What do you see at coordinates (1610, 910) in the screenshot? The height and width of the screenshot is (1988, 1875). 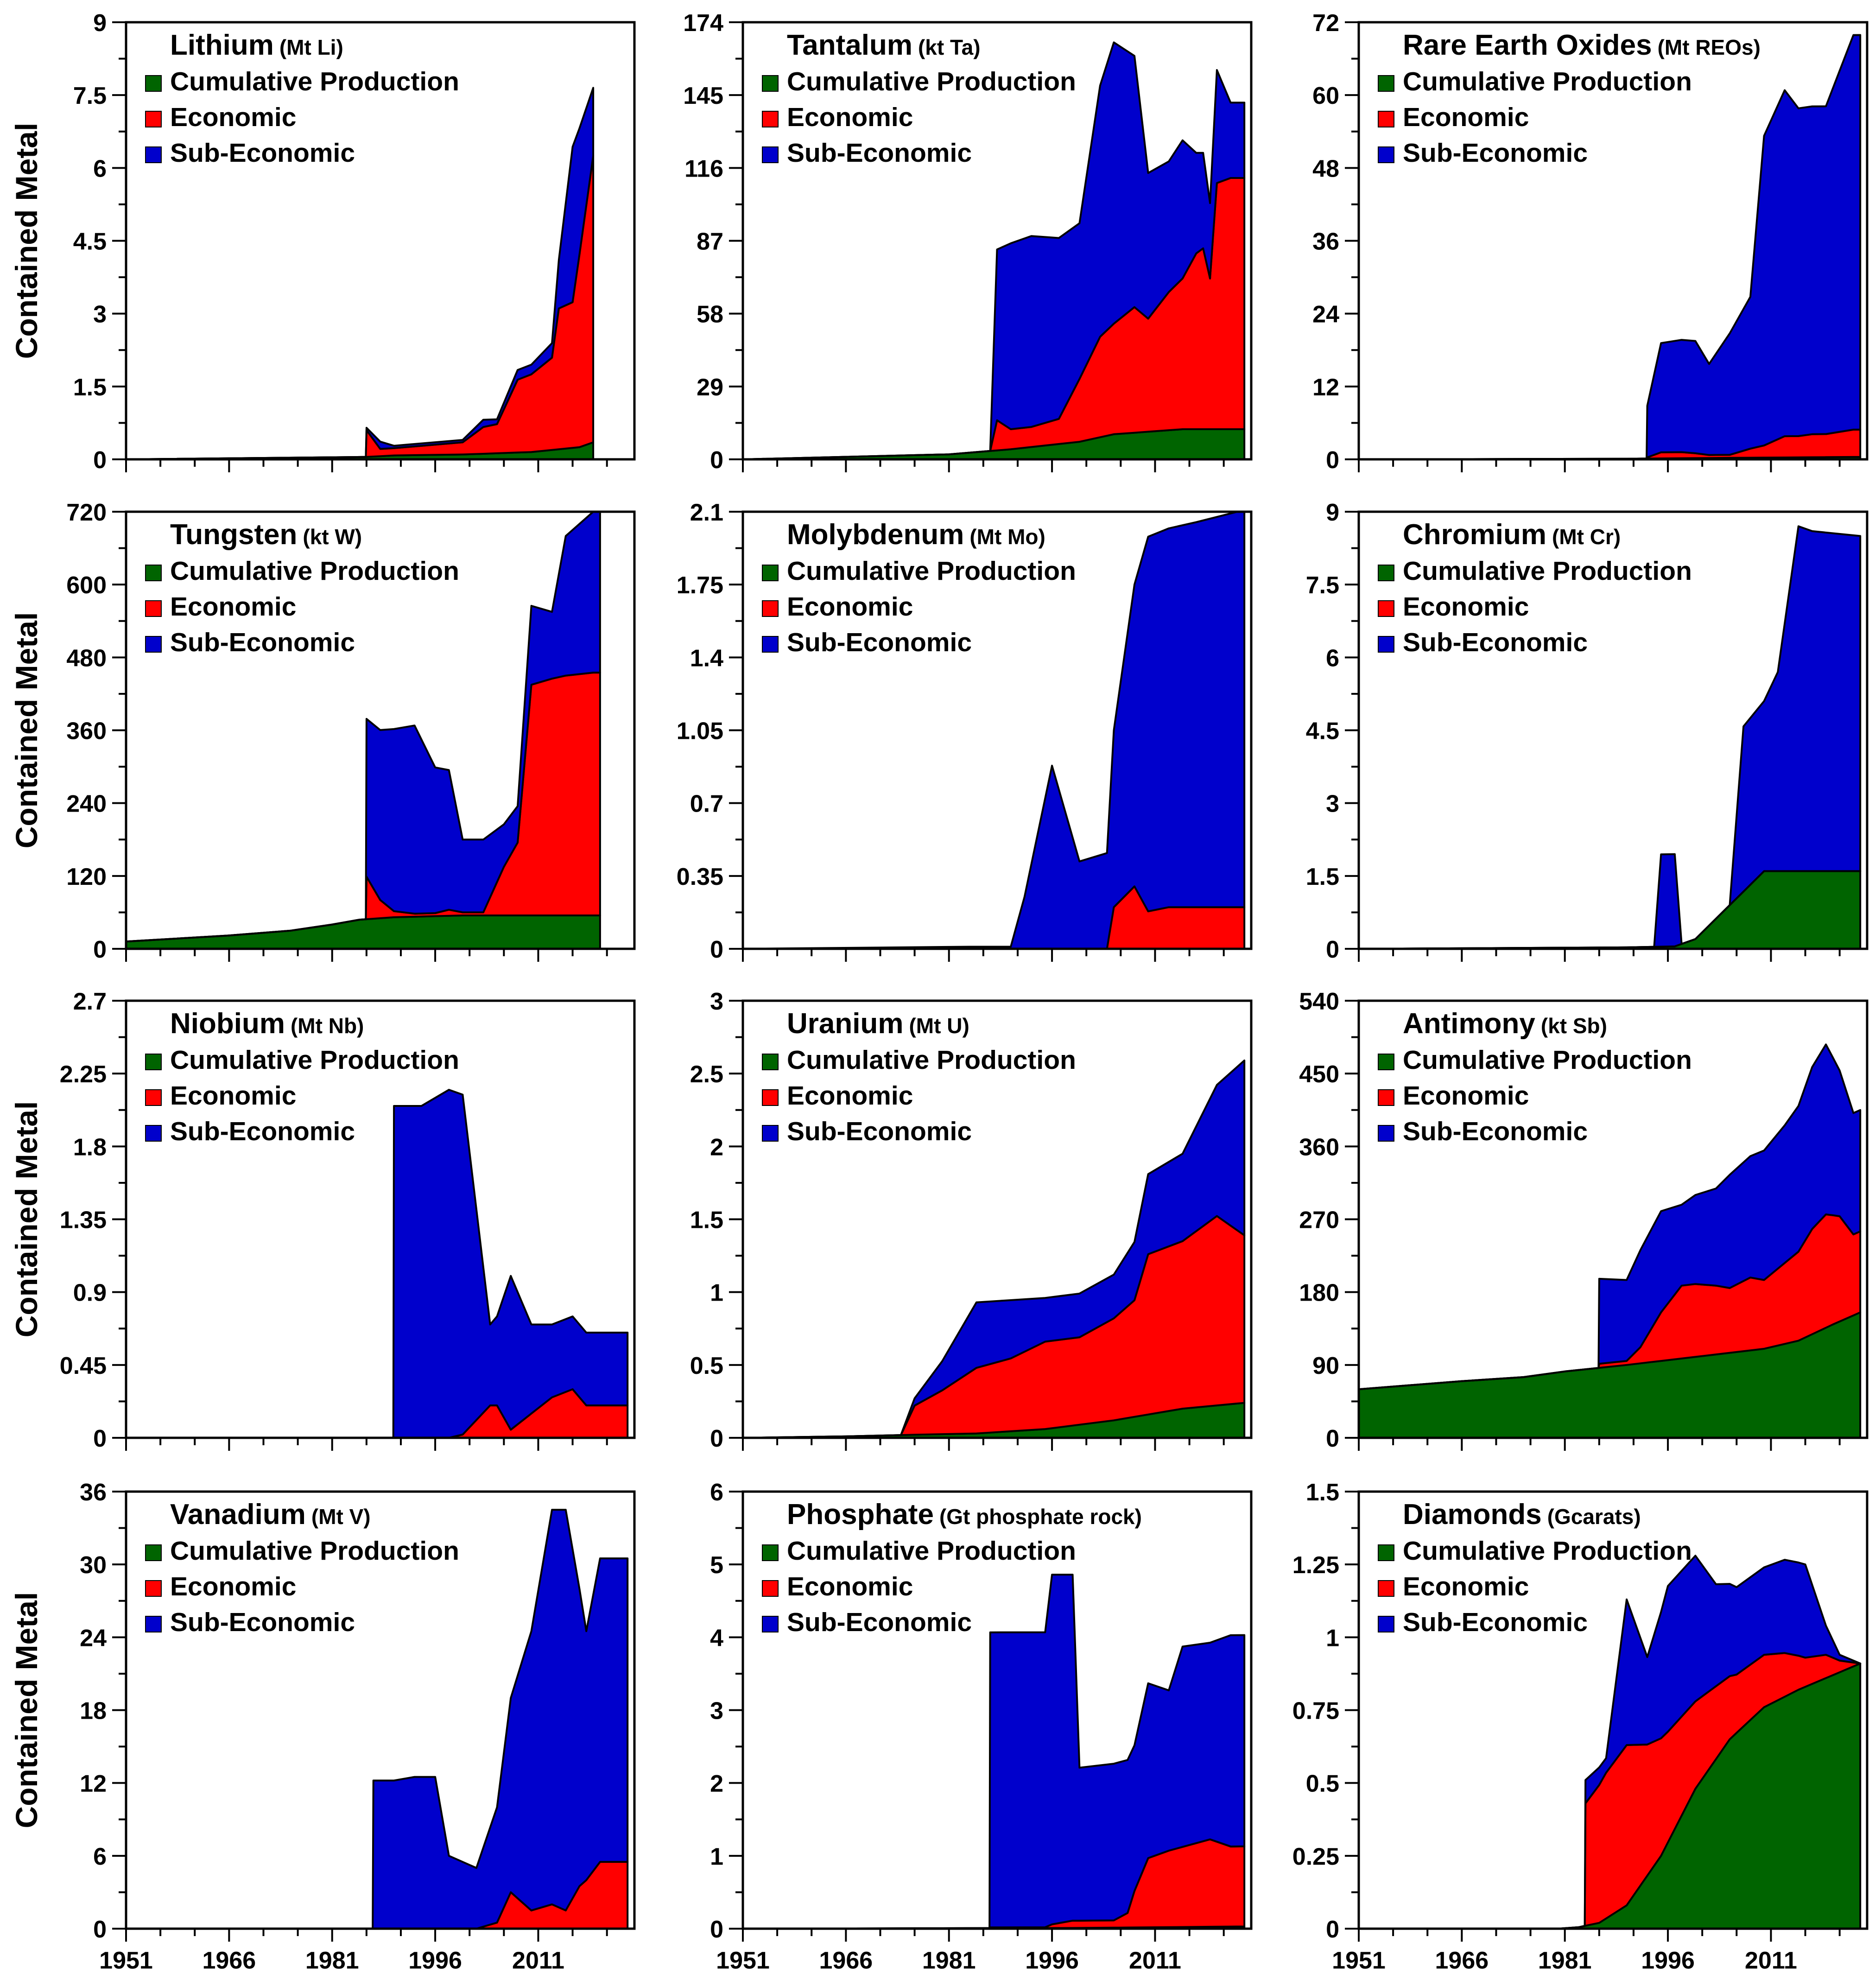 I see `area-cumulative-production-chromium` at bounding box center [1610, 910].